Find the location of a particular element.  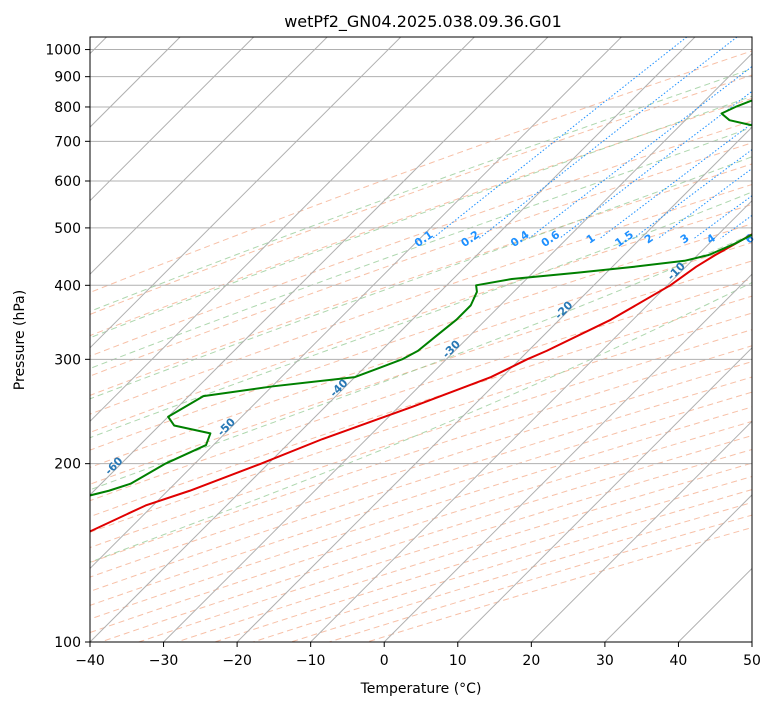

y-tick-label: 900 is located at coordinates (67, 78).